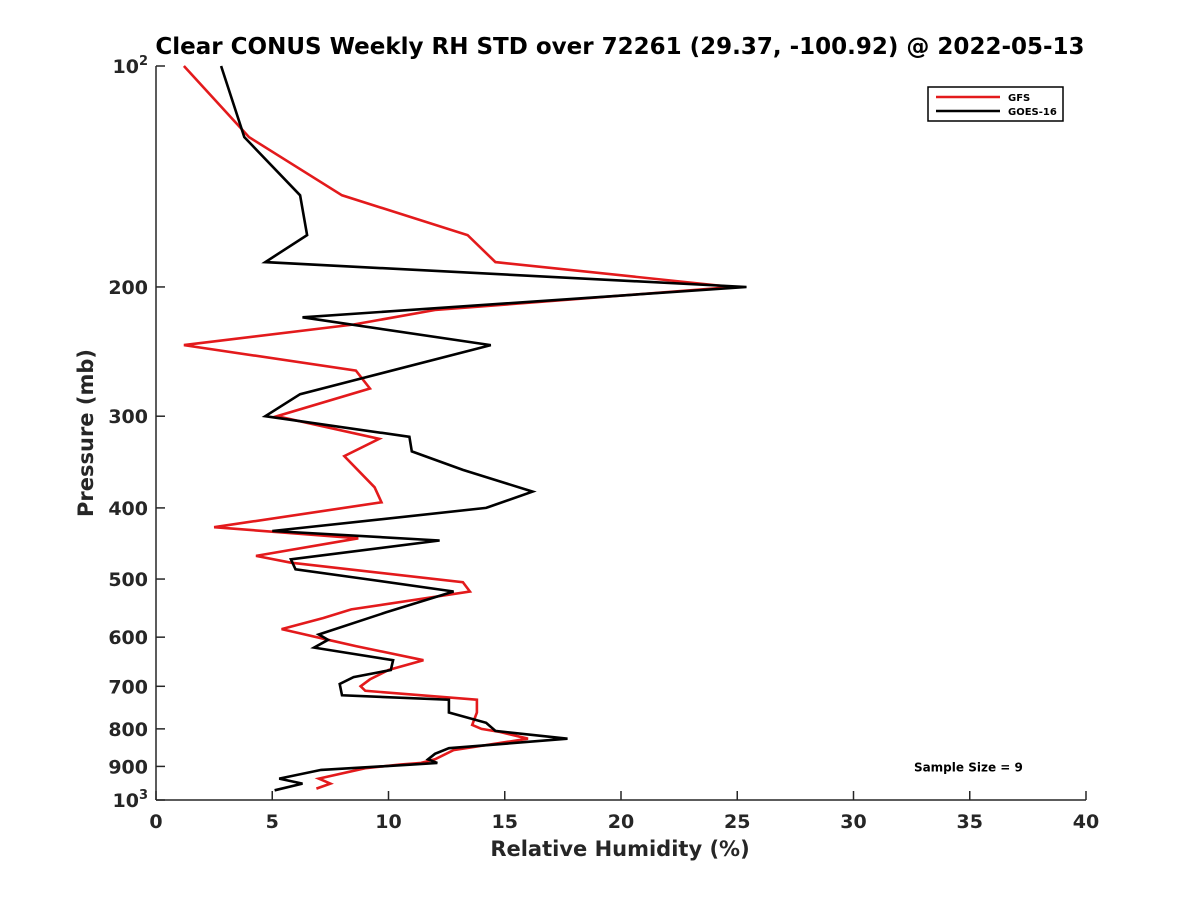 The image size is (1200, 900). Describe the element at coordinates (621, 822) in the screenshot. I see `x-tick-label: 20` at that location.